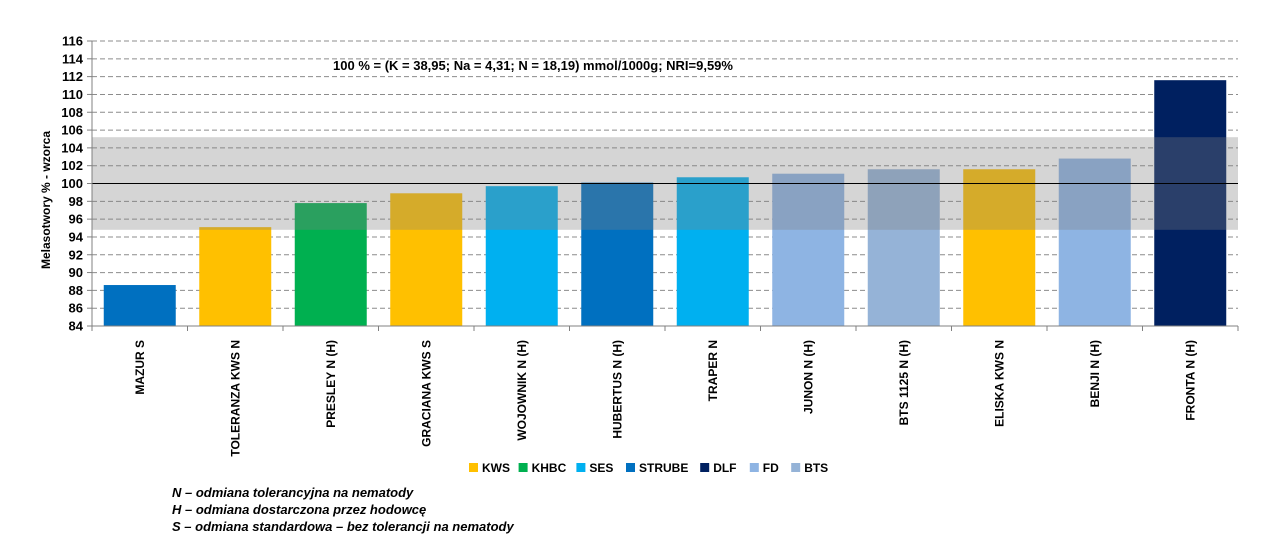  What do you see at coordinates (601, 468) in the screenshot?
I see `legend-label: SES` at bounding box center [601, 468].